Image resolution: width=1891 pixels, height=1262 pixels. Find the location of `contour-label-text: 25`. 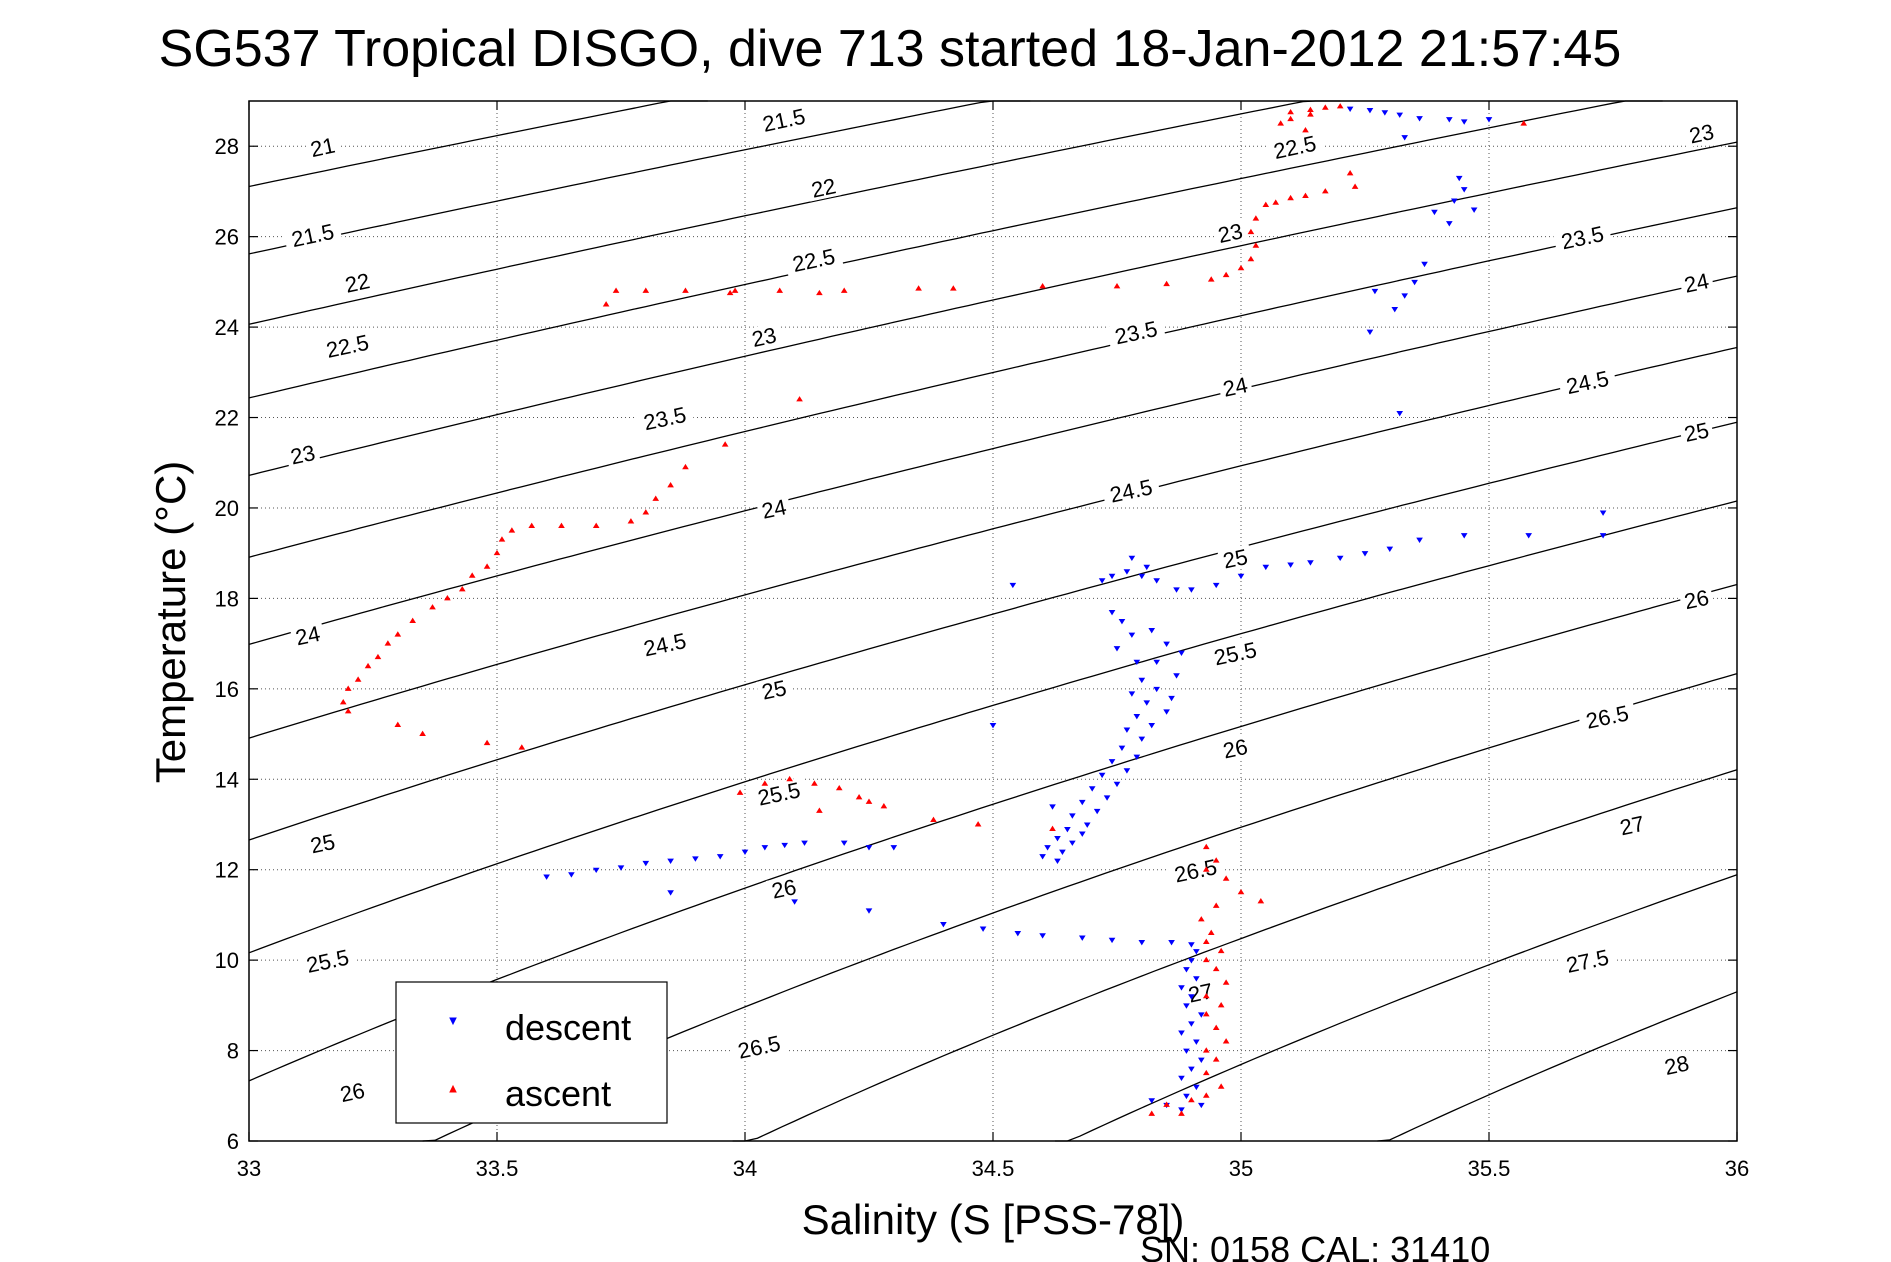

contour-label-text: 25 is located at coordinates (773, 690).